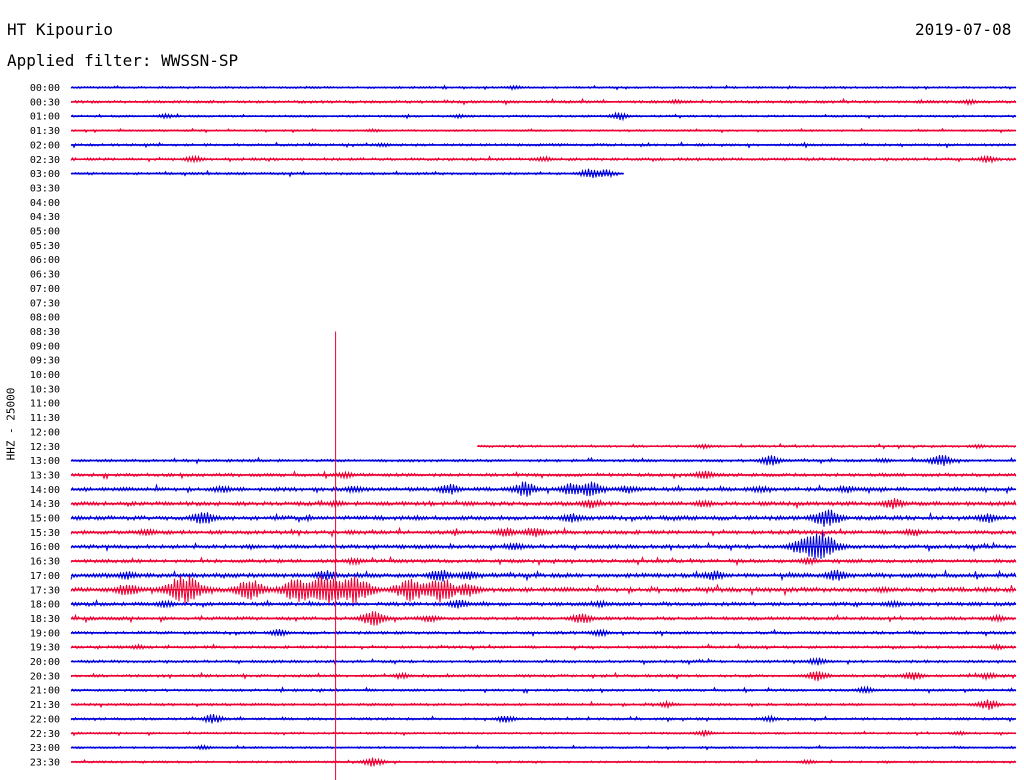  What do you see at coordinates (45, 188) in the screenshot?
I see `time-tick-label: 03:30` at bounding box center [45, 188].